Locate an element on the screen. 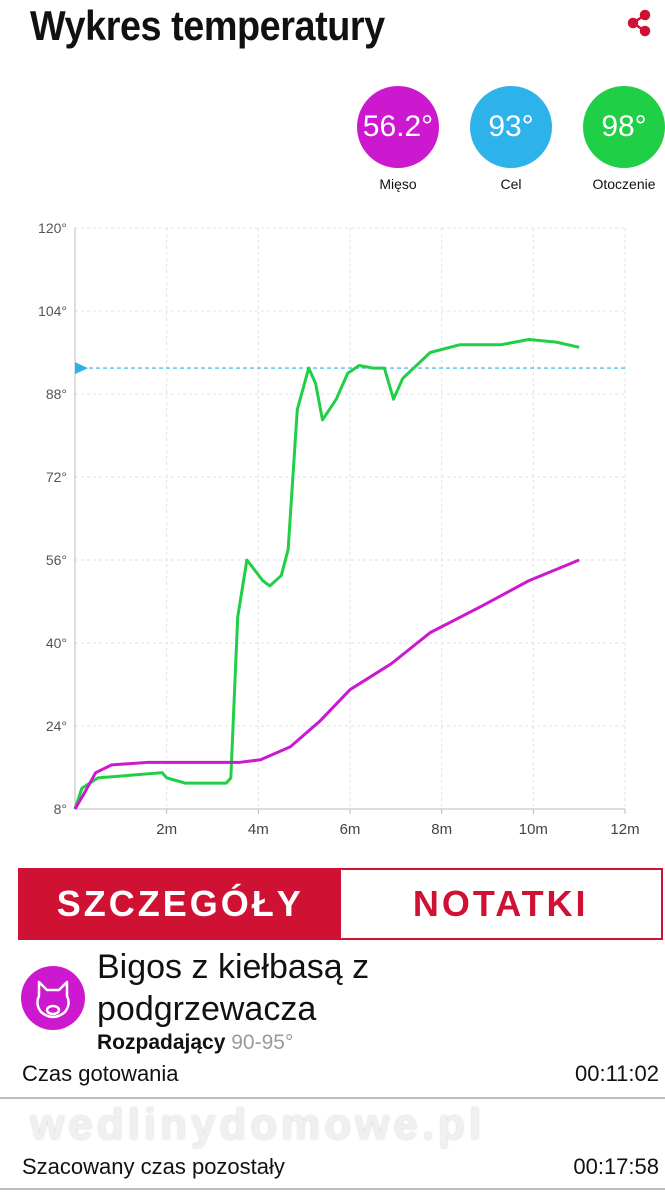 The width and height of the screenshot is (665, 1200). recipe-name: Bigos z kiełbasą z podgrzewacza is located at coordinates (233, 988).